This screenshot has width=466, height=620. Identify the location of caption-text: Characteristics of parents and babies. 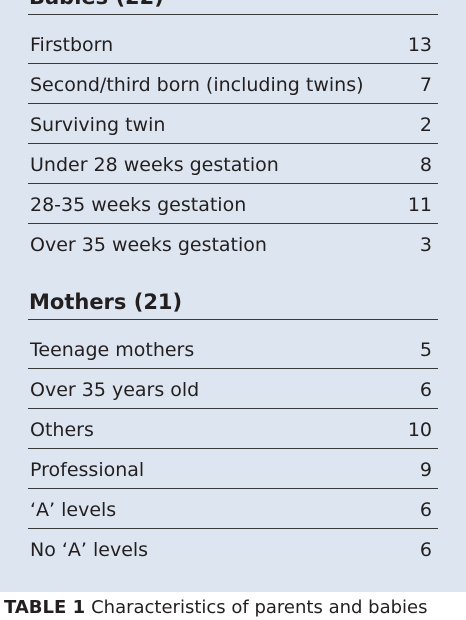
(259, 607).